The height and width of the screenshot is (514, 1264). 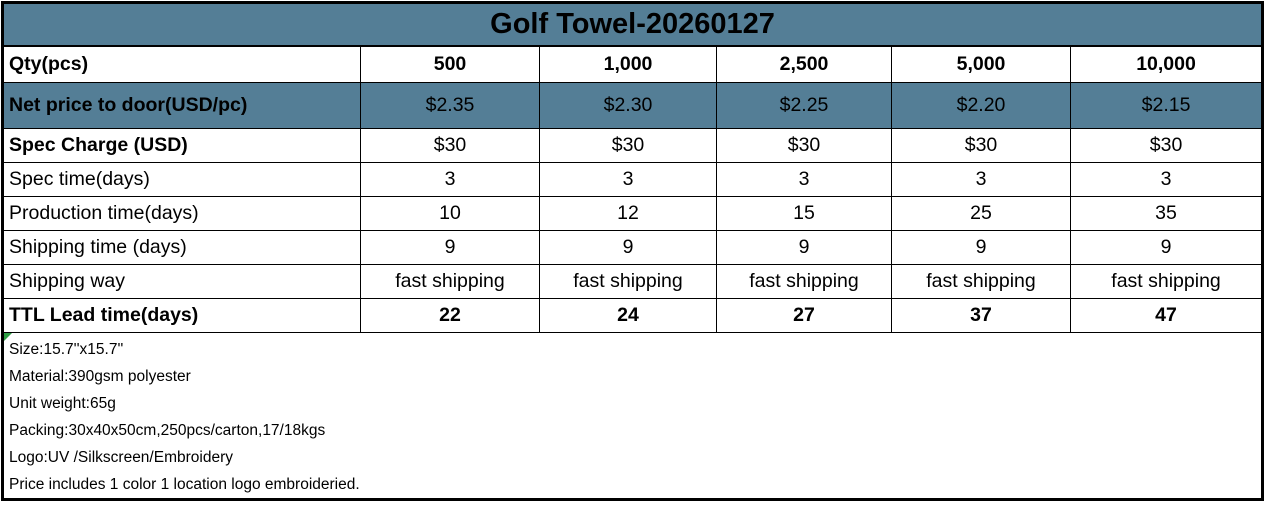 I want to click on table-row-spec-charge: Spec Charge (USD) $30 $30 $30 $30 $30, so click(x=633, y=145).